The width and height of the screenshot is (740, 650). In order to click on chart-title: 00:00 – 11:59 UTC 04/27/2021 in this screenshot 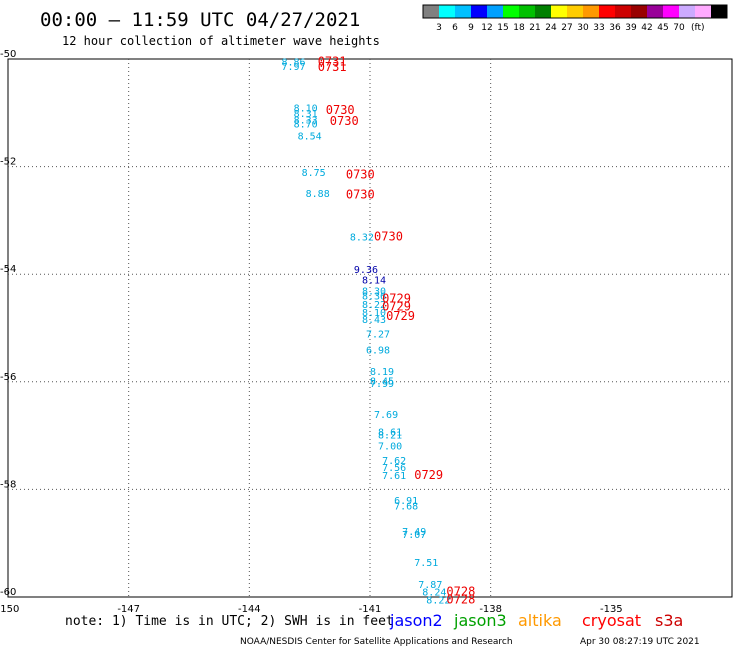, I will do `click(200, 20)`.